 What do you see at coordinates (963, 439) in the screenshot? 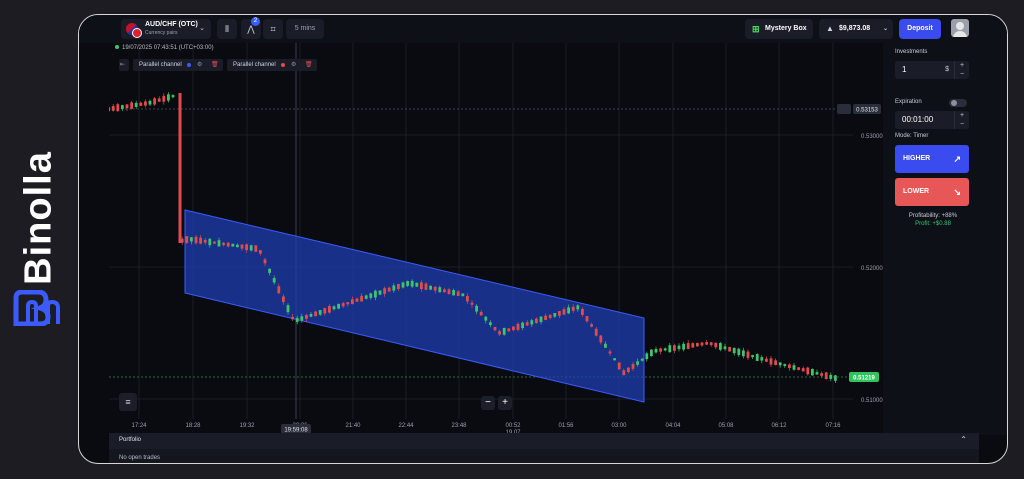
I see `chevron-up-icon: ⌃` at bounding box center [963, 439].